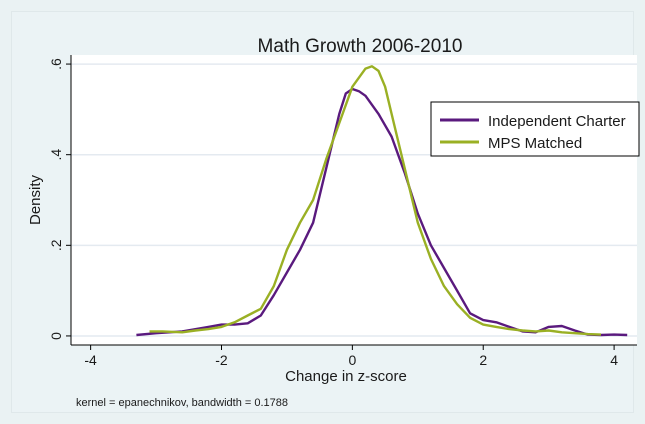  What do you see at coordinates (56, 336) in the screenshot?
I see `y-tick-label: 0` at bounding box center [56, 336].